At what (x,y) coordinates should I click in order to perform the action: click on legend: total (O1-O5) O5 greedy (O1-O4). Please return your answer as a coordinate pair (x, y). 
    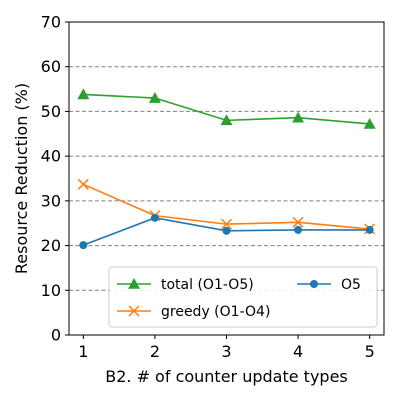
    Looking at the image, I should click on (243, 297).